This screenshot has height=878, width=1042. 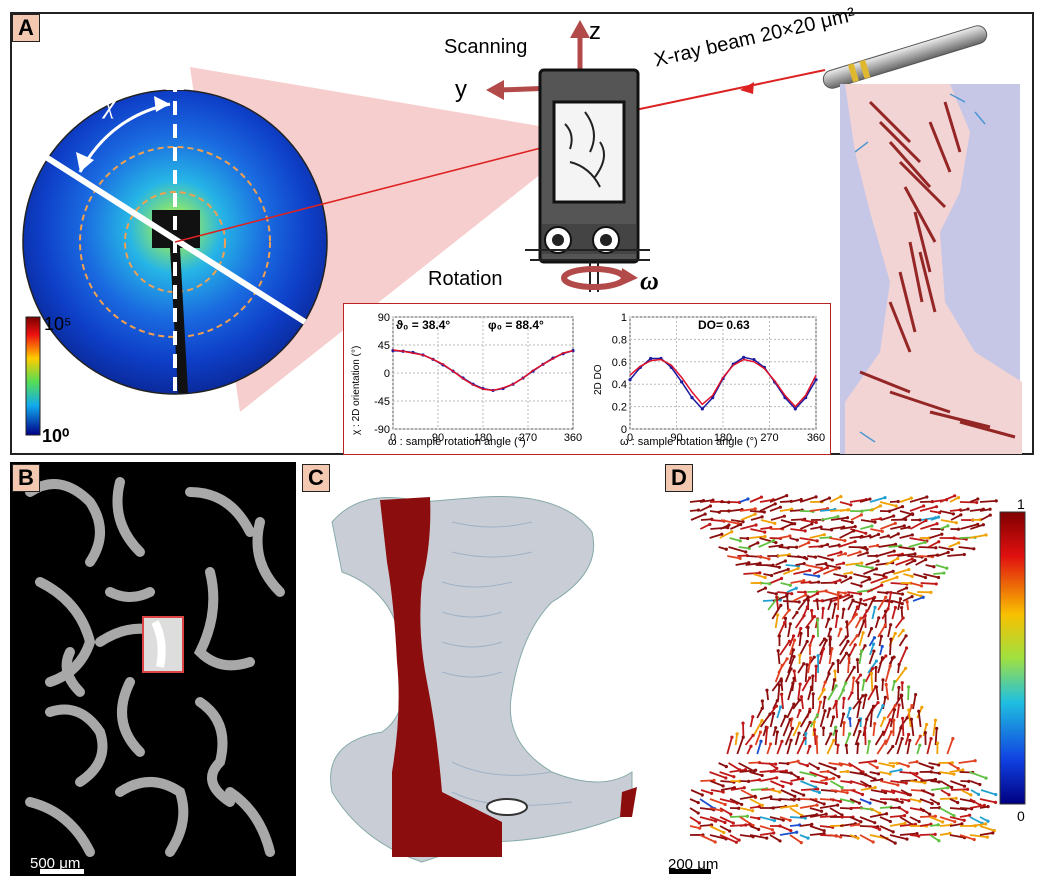 What do you see at coordinates (56, 436) in the screenshot?
I see `colorbar-bottom-label: 10⁰` at bounding box center [56, 436].